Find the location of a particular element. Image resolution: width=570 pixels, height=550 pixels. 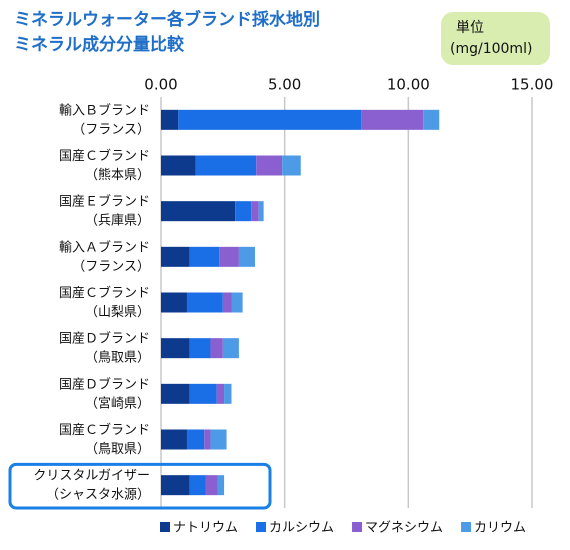

highlight-box is located at coordinates (140, 486).